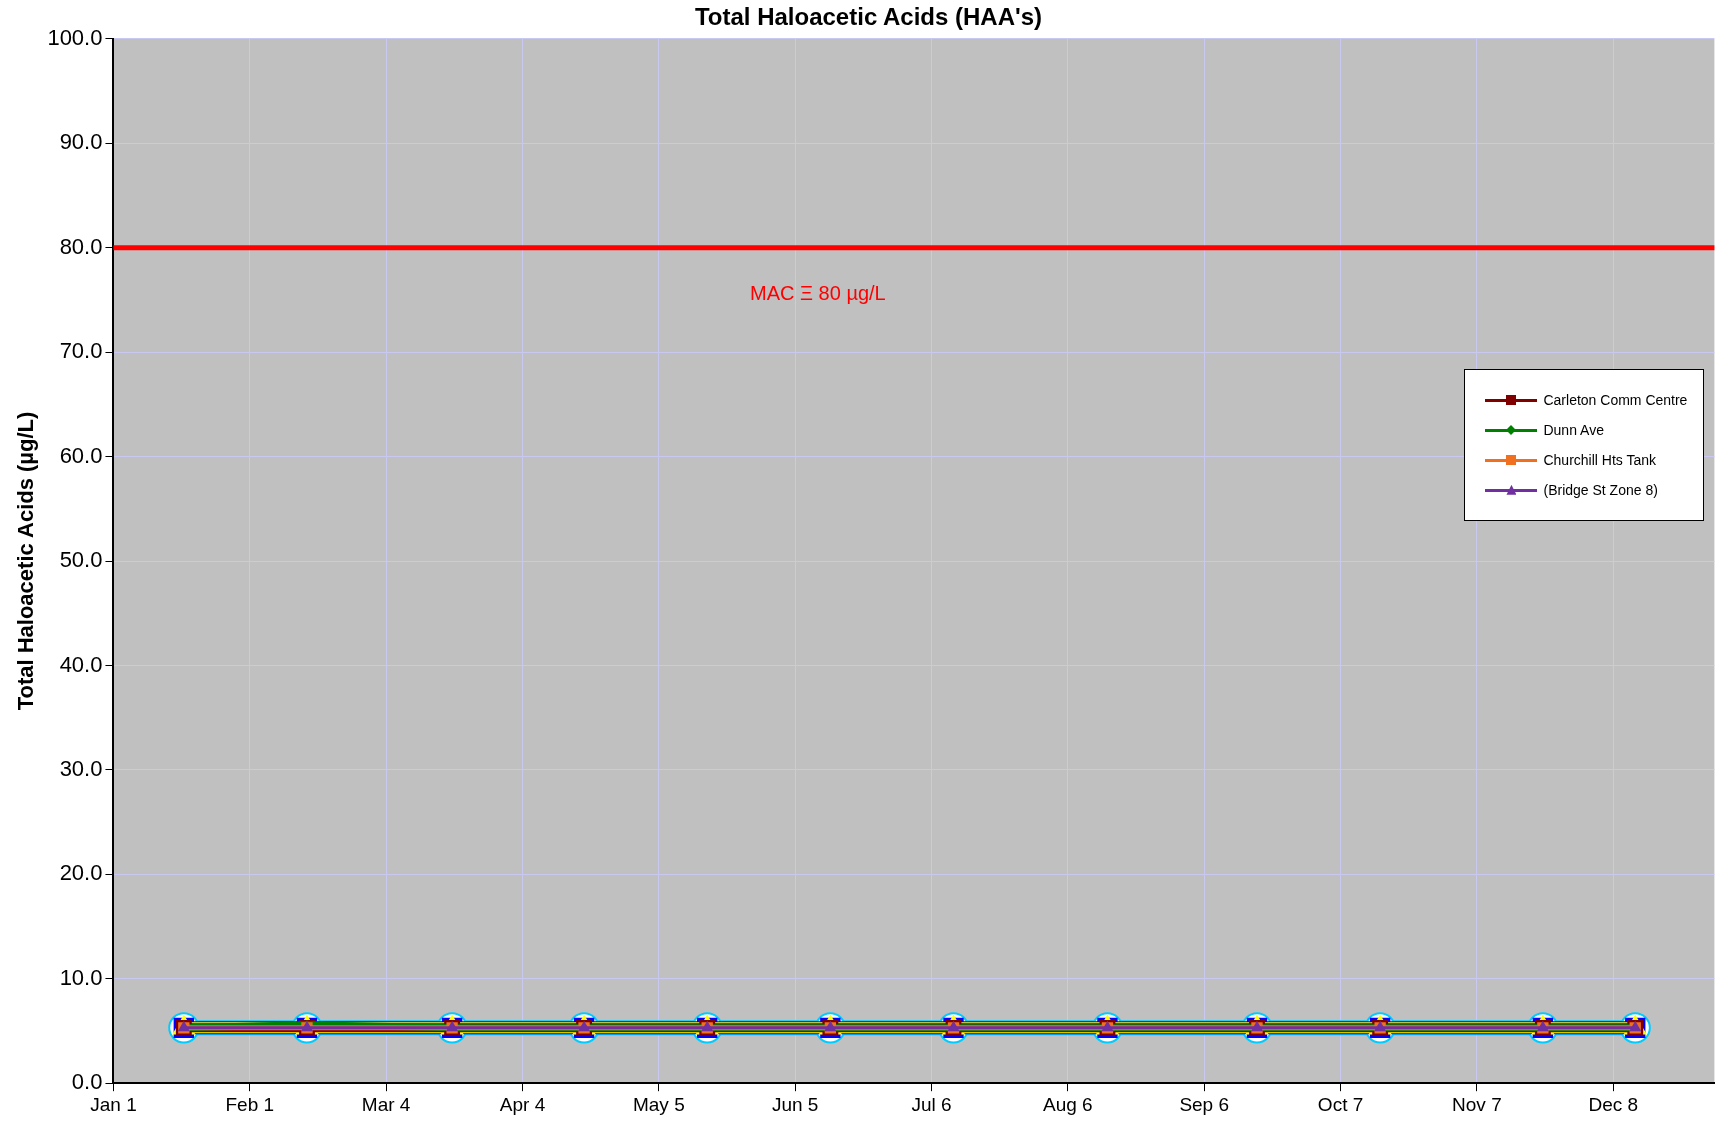 Image resolution: width=1731 pixels, height=1124 pixels. I want to click on ref-line-label: MAC Ξ 80 µg/L, so click(818, 293).